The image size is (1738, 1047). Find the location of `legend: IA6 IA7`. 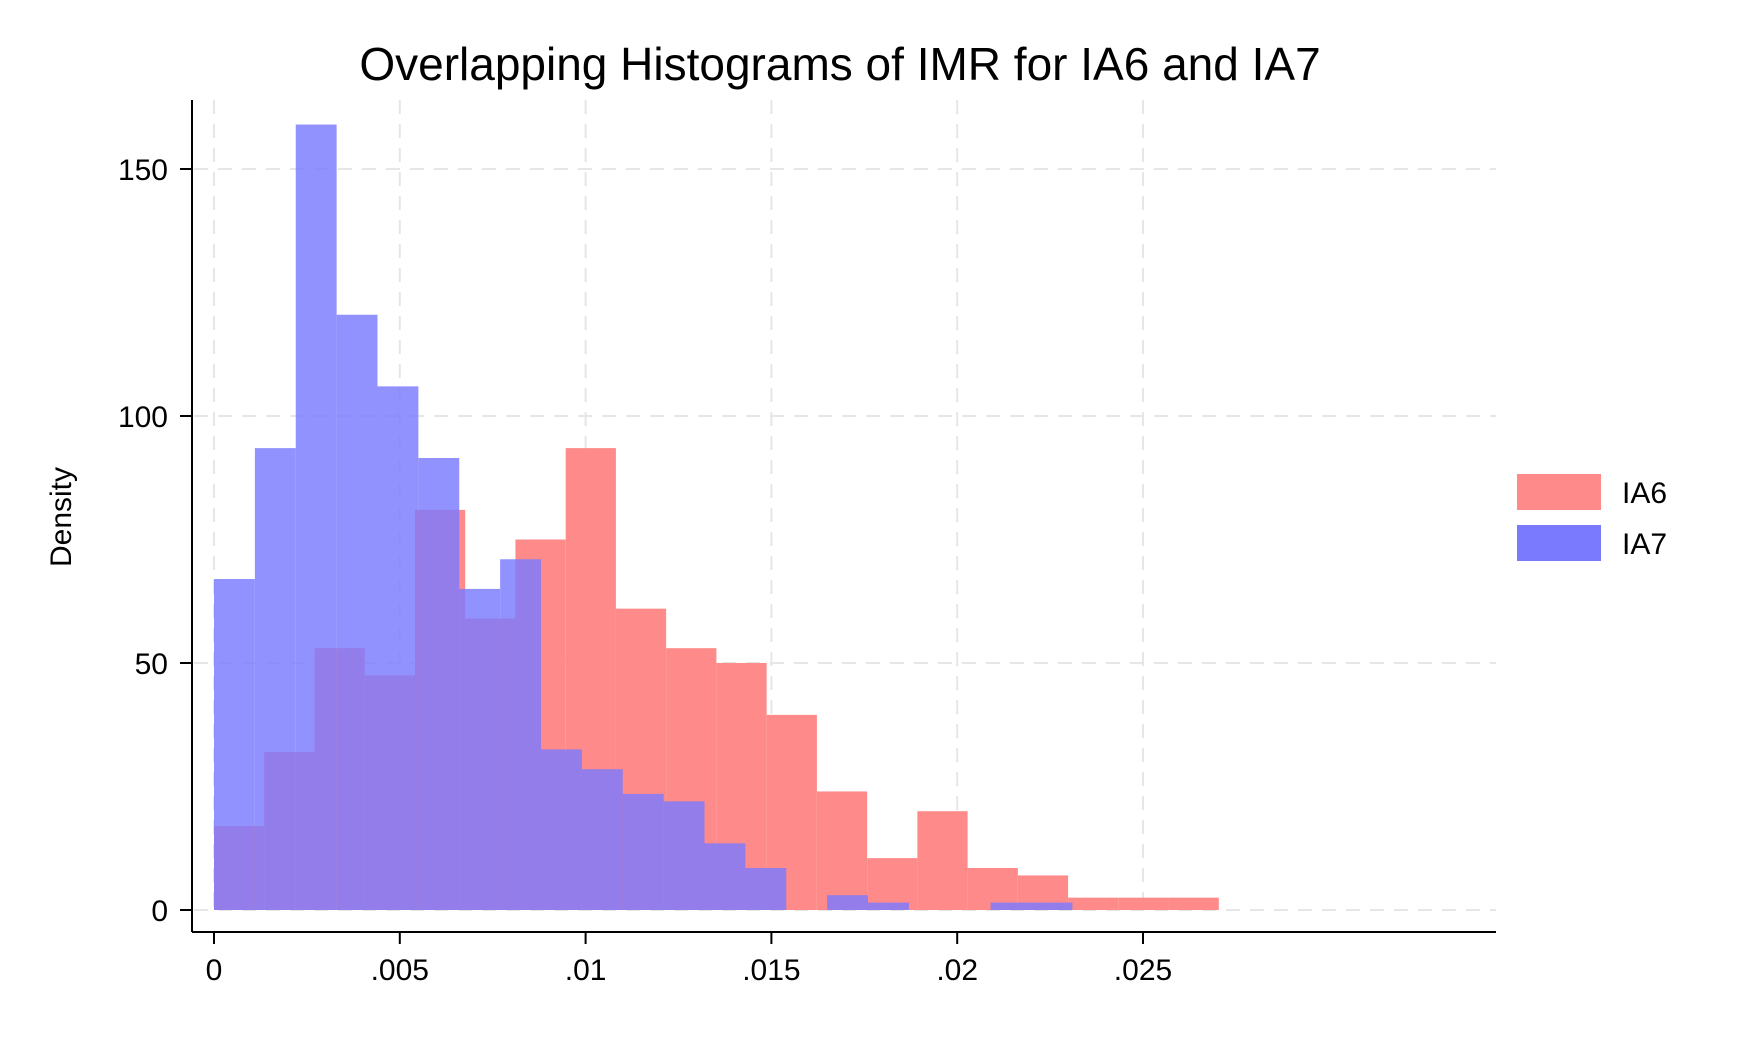

legend: IA6 IA7 is located at coordinates (1592, 517).